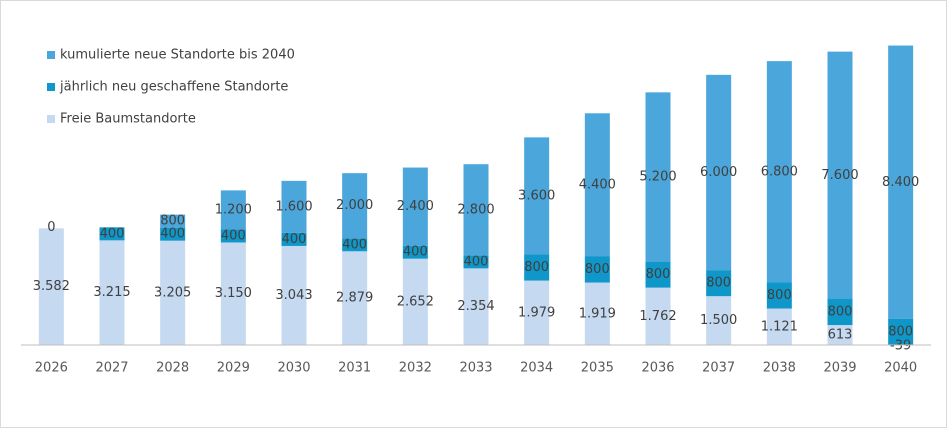  Describe the element at coordinates (354, 298) in the screenshot. I see `label-freie-2031: 2.879` at that location.